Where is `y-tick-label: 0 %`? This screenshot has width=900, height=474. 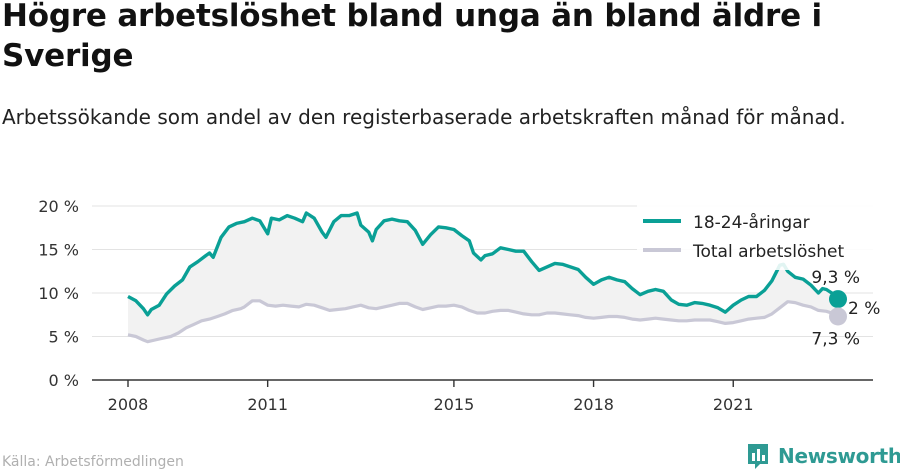 y-tick-label: 0 % is located at coordinates (64, 380).